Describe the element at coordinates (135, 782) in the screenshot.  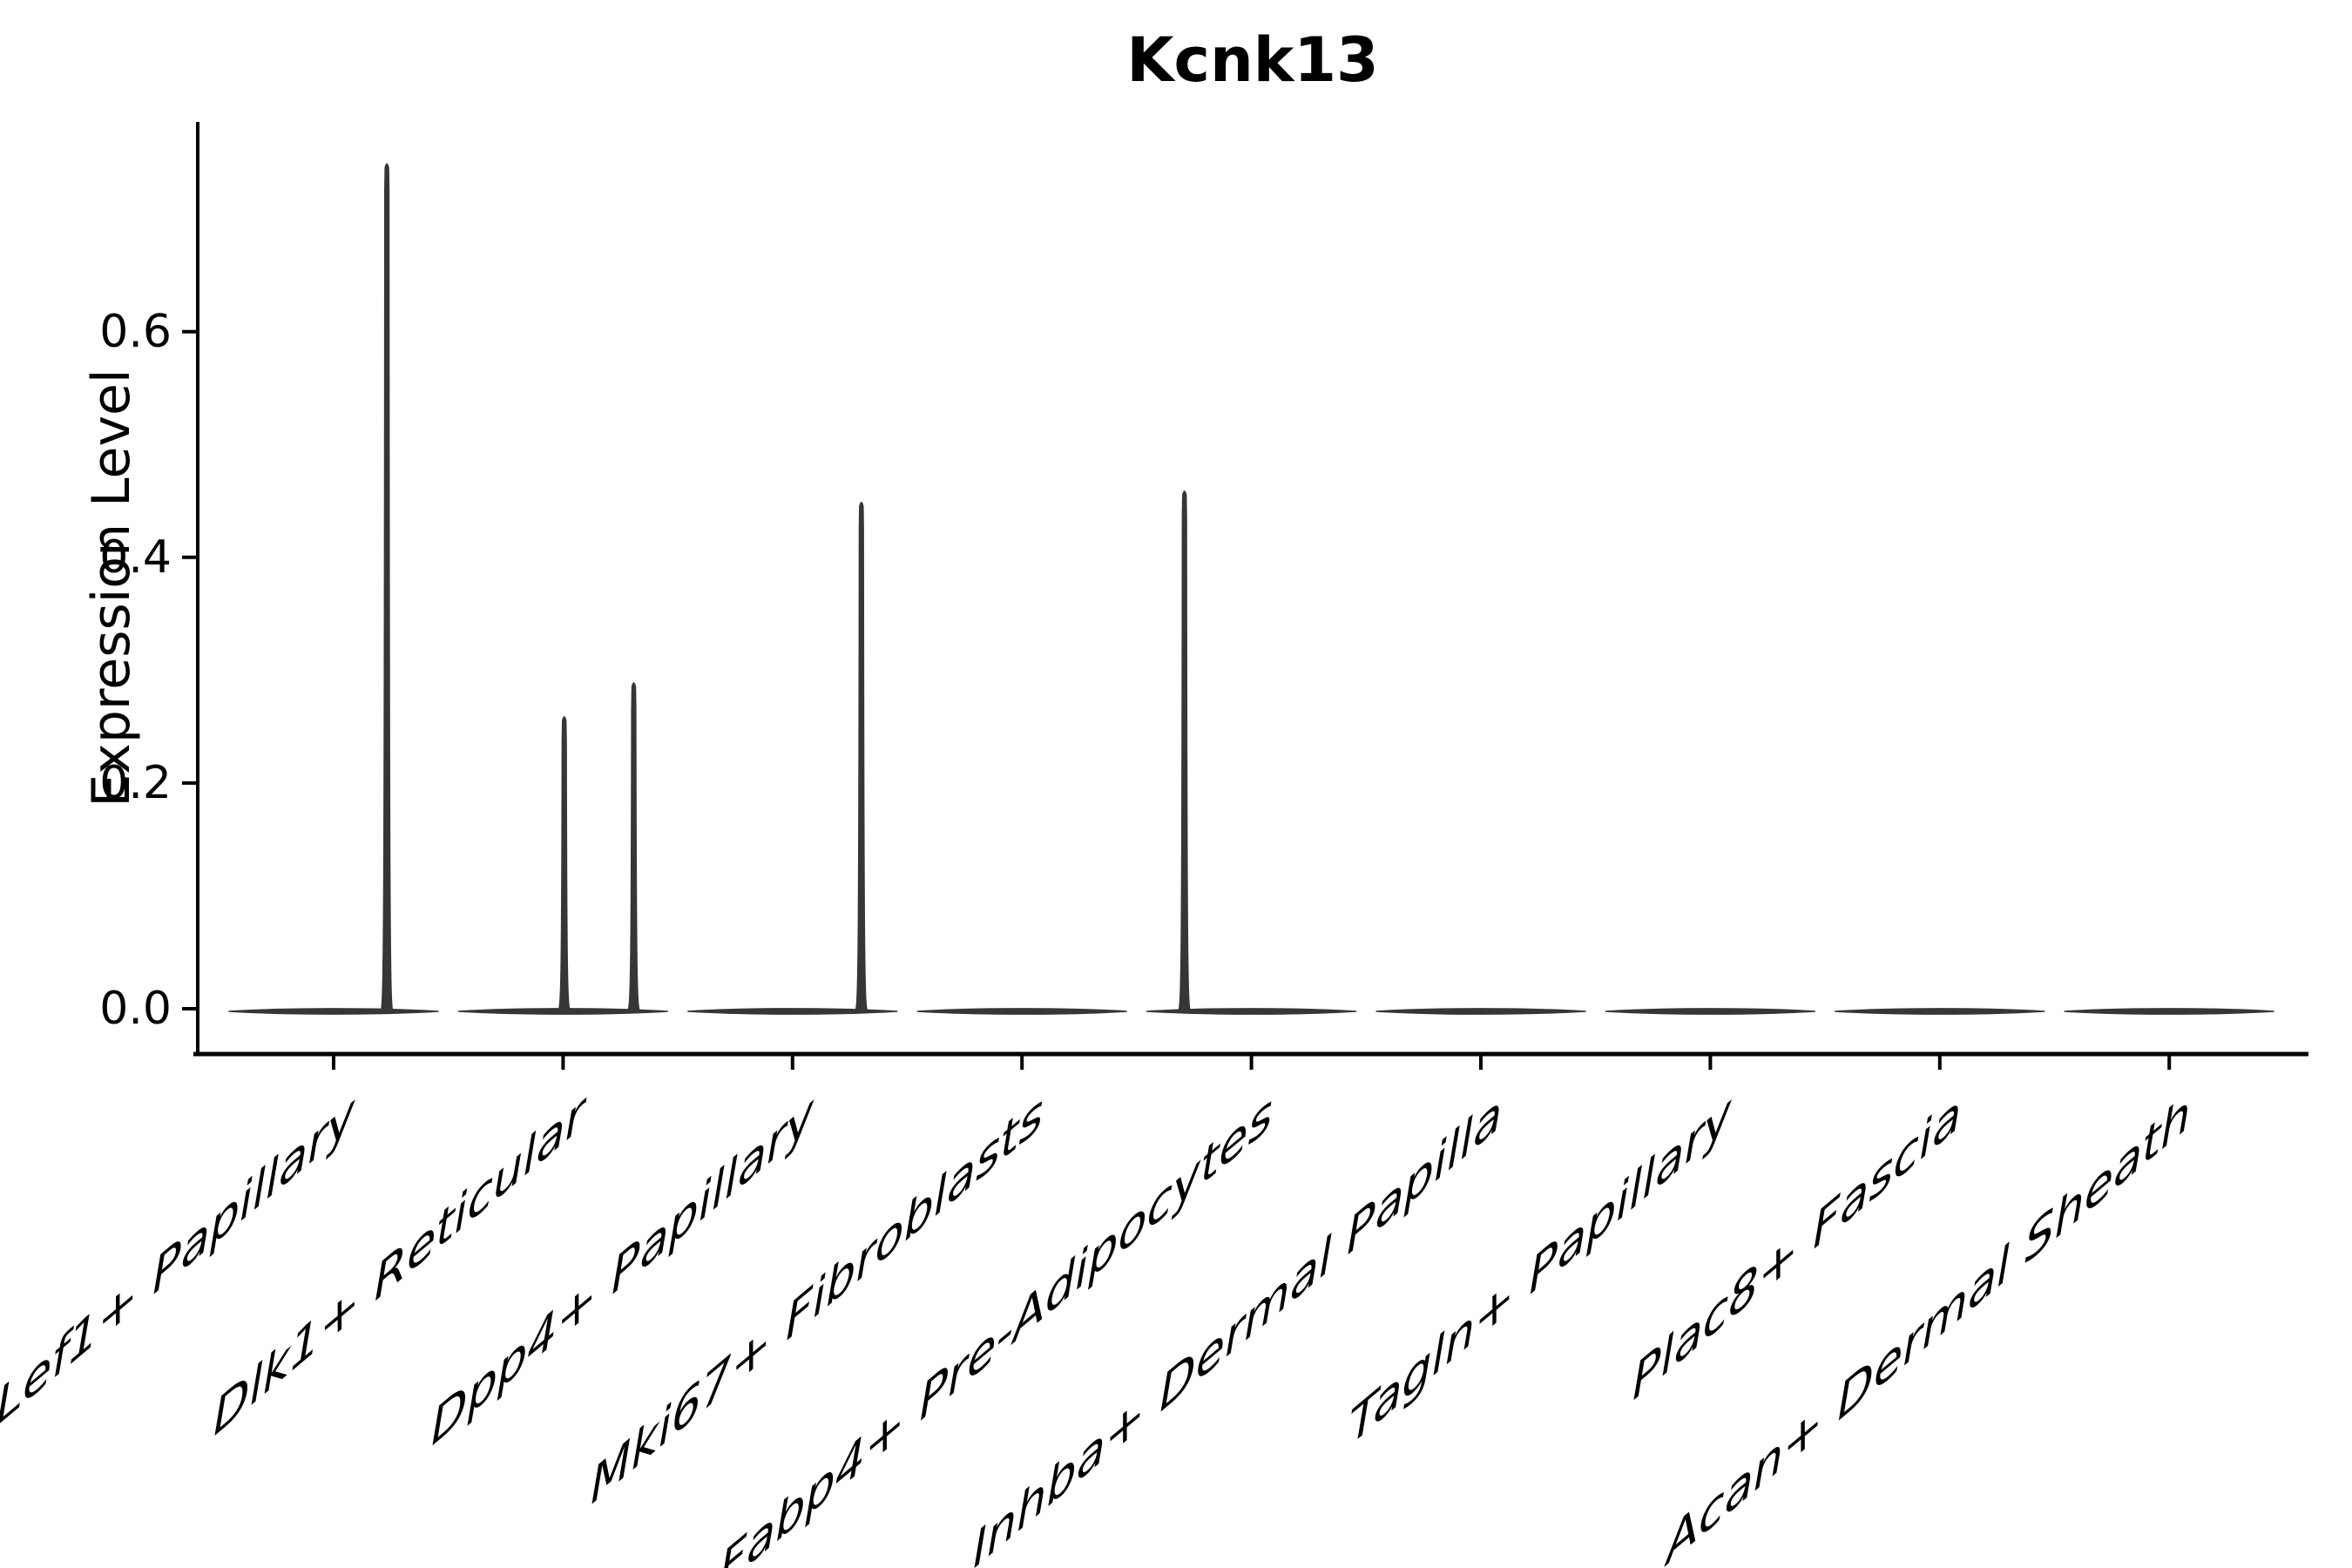
I see `y-tick-label: 0.2` at that location.